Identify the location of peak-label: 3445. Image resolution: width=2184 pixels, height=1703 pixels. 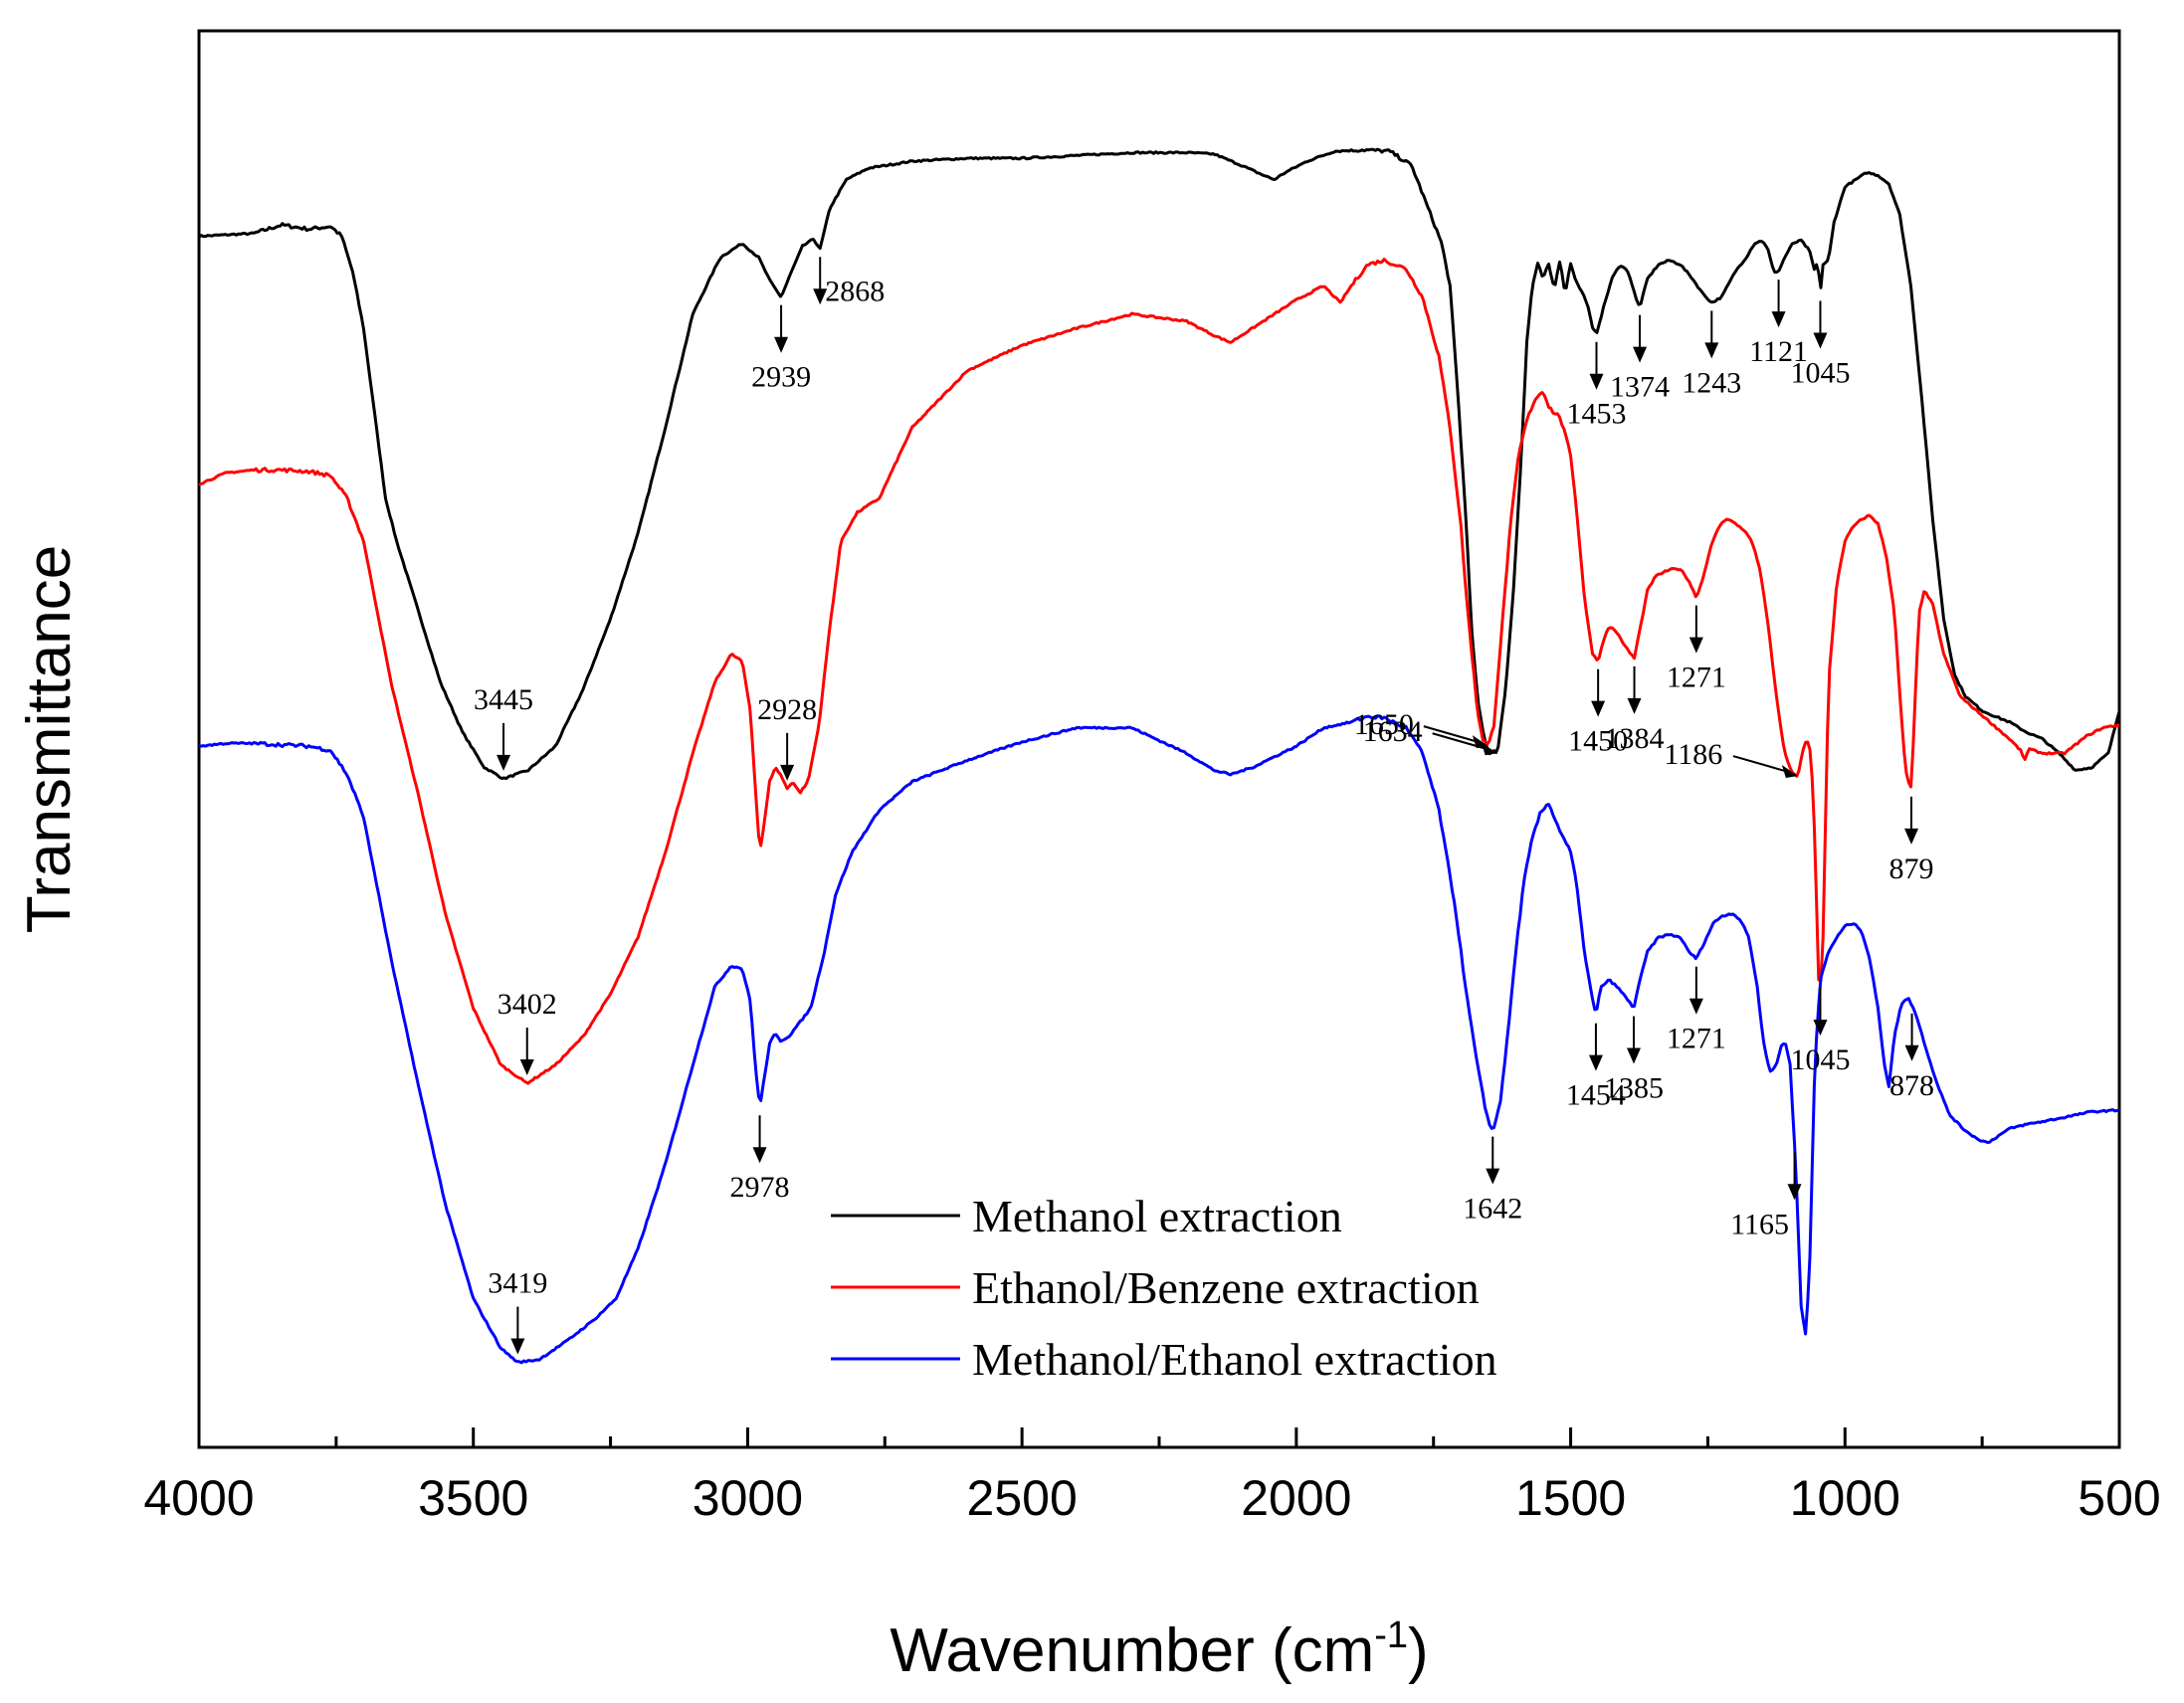
(503, 699).